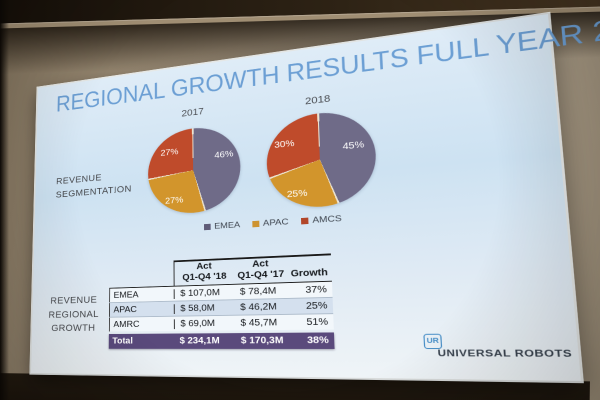 The image size is (600, 400). What do you see at coordinates (304, 221) in the screenshot?
I see `legend-swatch-amcs` at bounding box center [304, 221].